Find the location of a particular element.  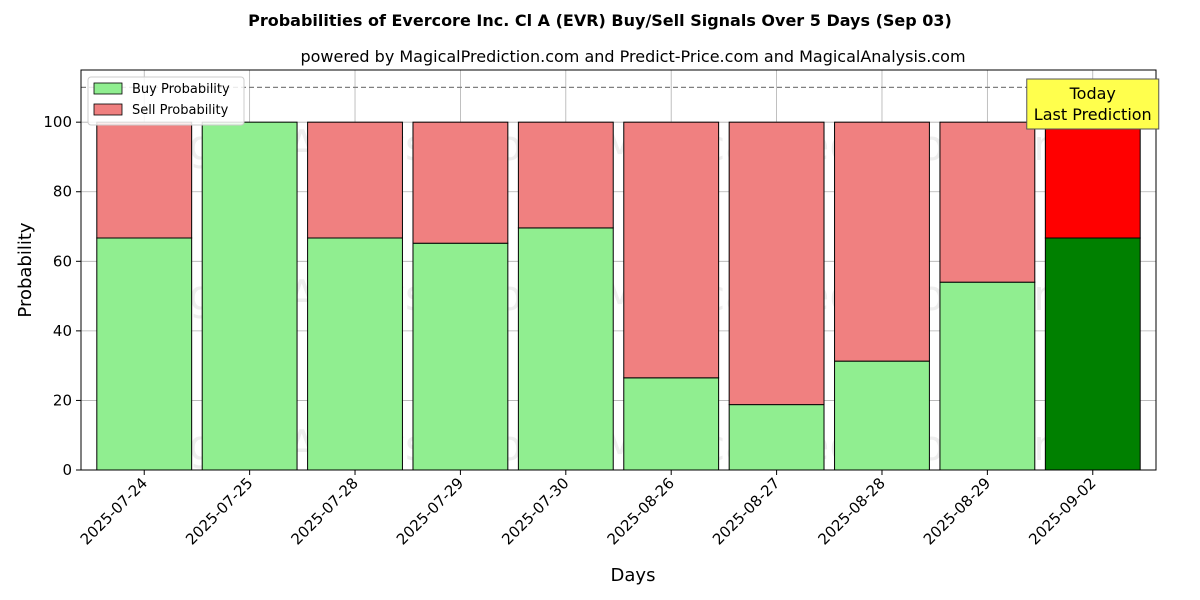

x-tick-label: 2025-07-24 is located at coordinates (114, 511).